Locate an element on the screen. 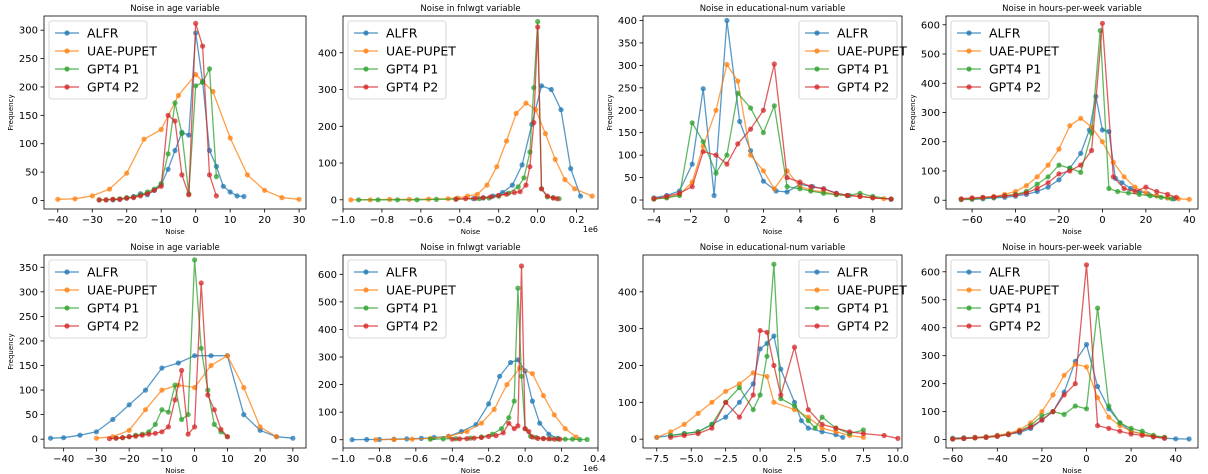 The width and height of the screenshot is (1208, 474). series-uae-pupet is located at coordinates (471, 151).